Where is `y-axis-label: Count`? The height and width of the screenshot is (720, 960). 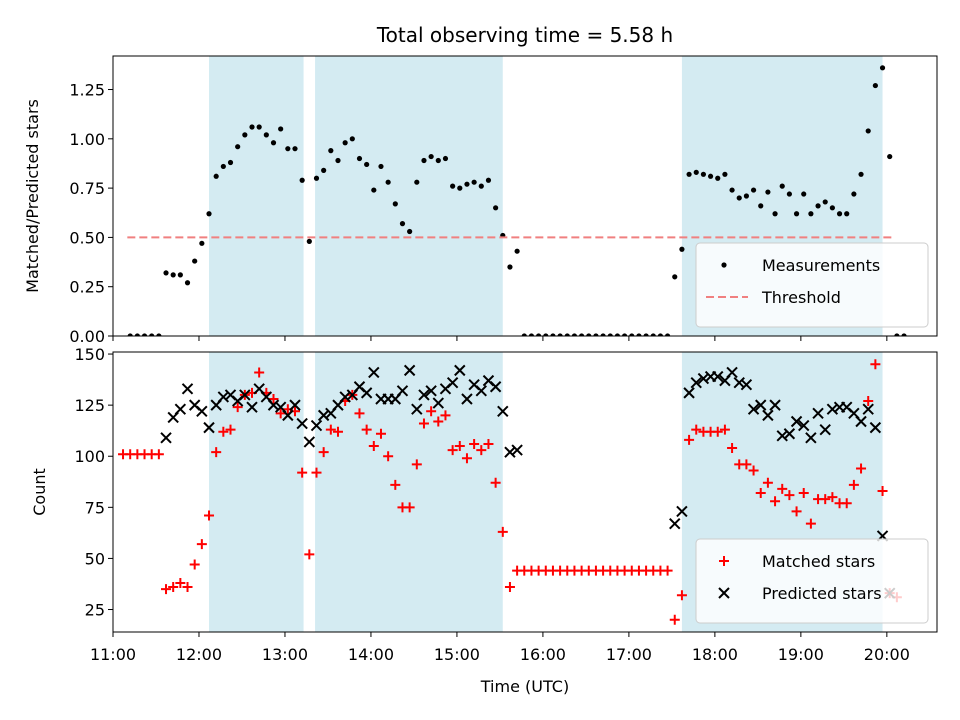 y-axis-label: Count is located at coordinates (39, 492).